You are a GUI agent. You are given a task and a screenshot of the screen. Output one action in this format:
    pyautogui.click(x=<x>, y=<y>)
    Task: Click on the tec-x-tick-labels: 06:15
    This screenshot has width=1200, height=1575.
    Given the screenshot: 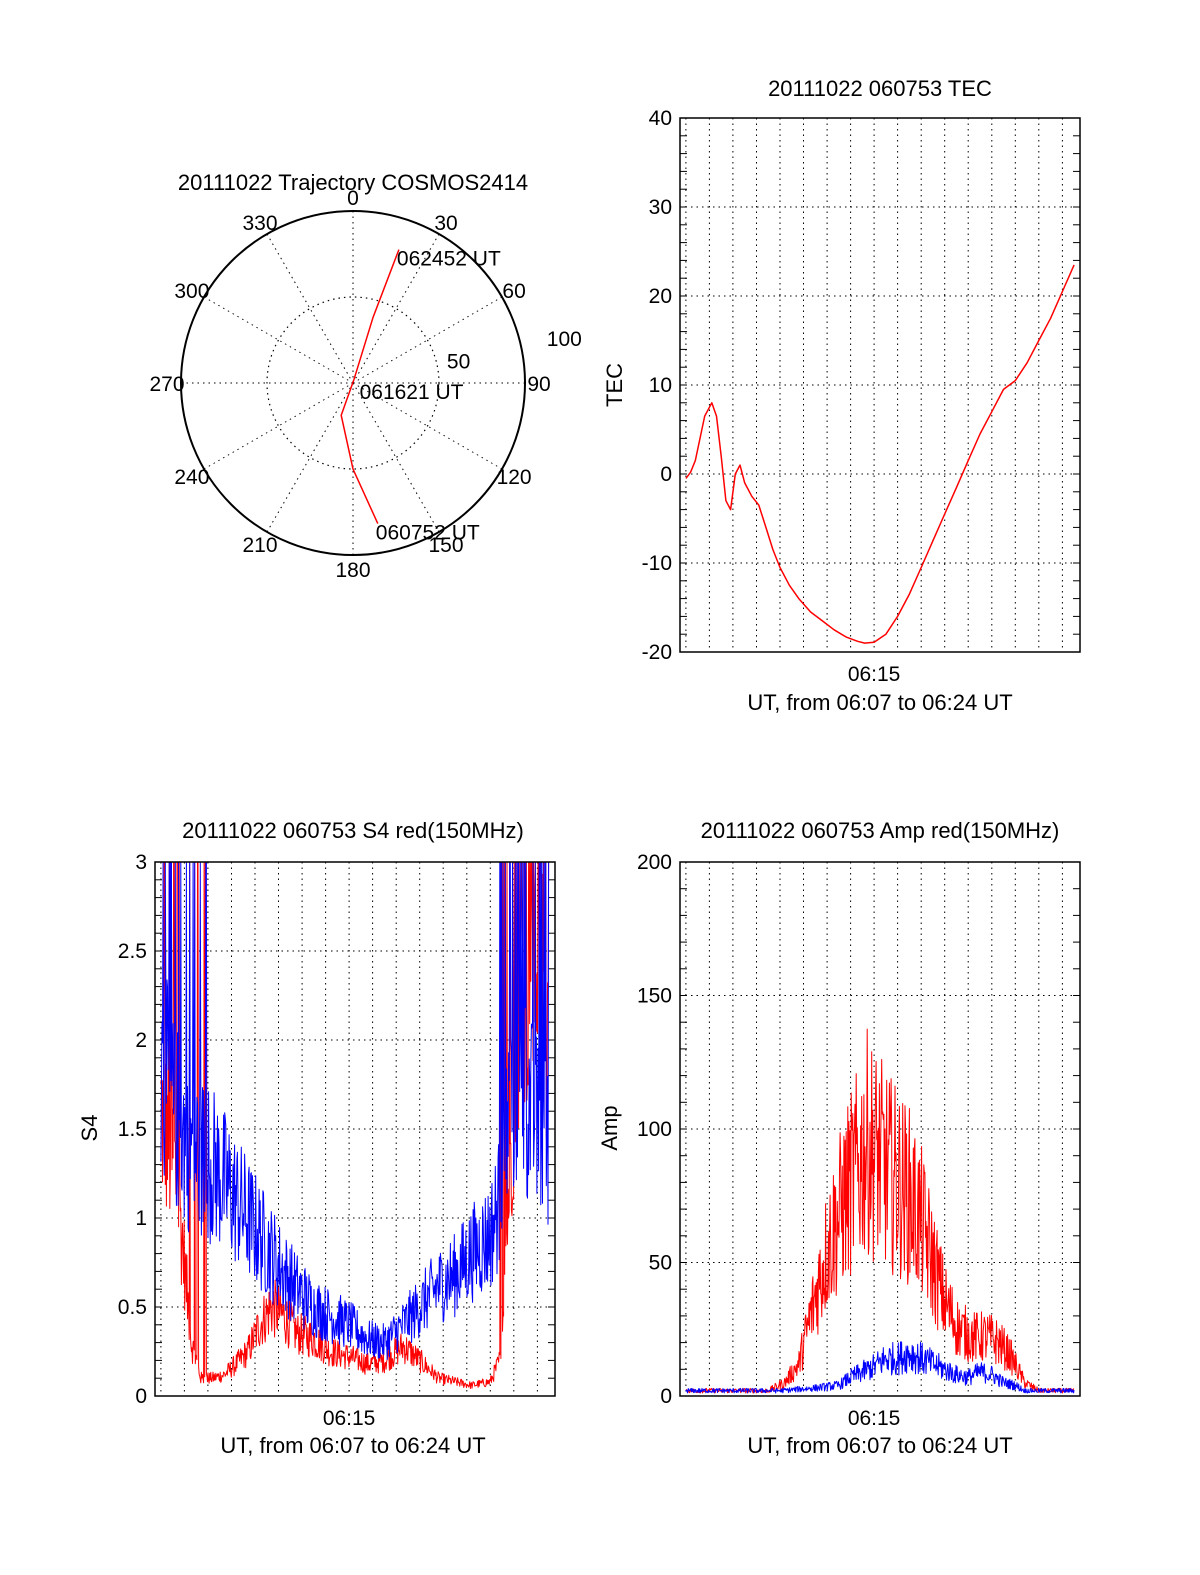 What is the action you would take?
    pyautogui.click(x=874, y=674)
    